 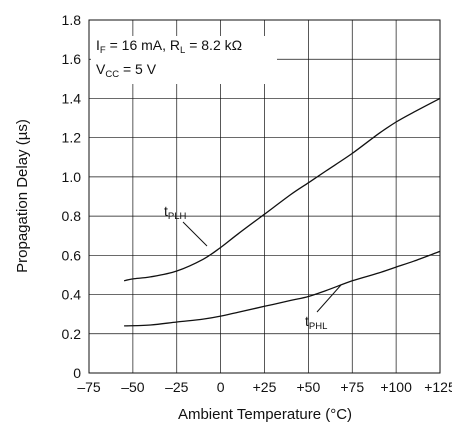 I want to click on y-axis-ticks: 0 0.2 0.4 0.6 0.8 1.0 1.2 1.4 1.6 1.8, so click(x=72, y=196).